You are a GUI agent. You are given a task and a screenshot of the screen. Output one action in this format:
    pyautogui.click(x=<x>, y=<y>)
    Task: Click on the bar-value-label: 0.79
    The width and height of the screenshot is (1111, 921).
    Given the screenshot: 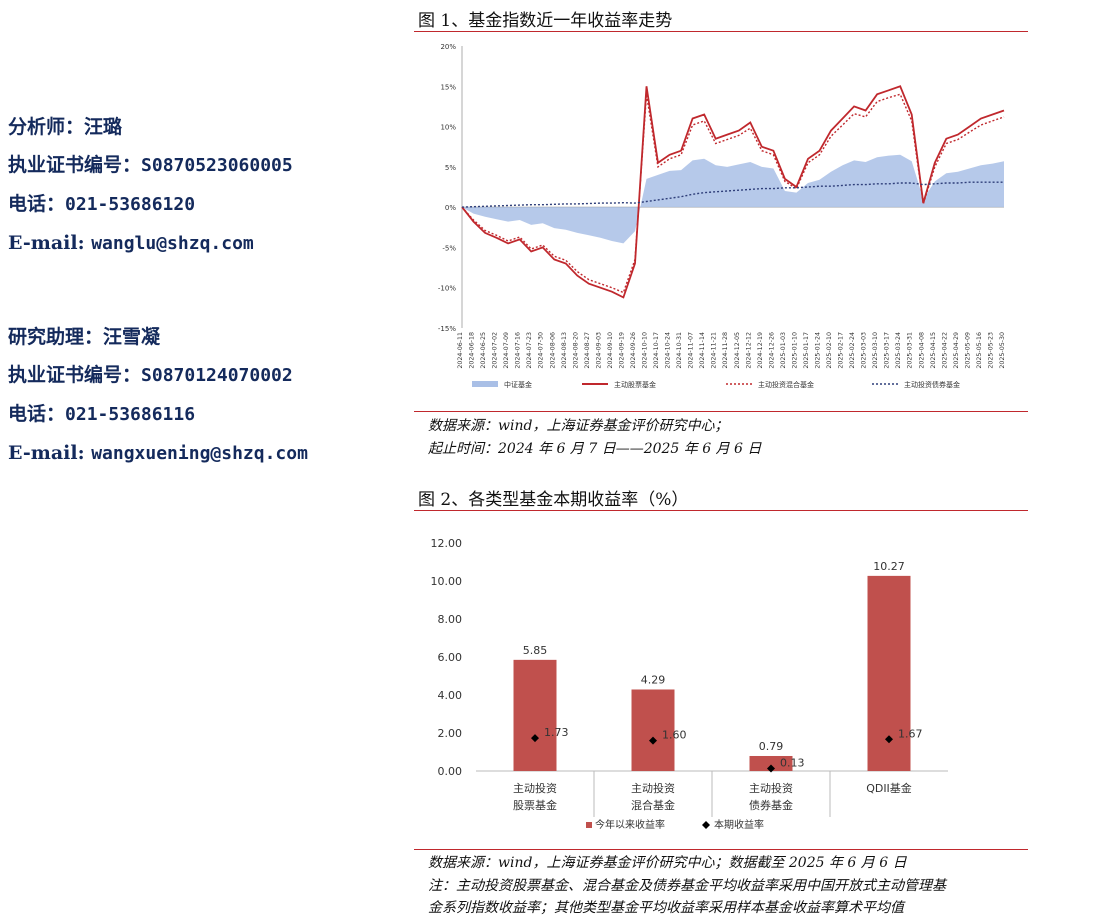 What is the action you would take?
    pyautogui.click(x=771, y=746)
    